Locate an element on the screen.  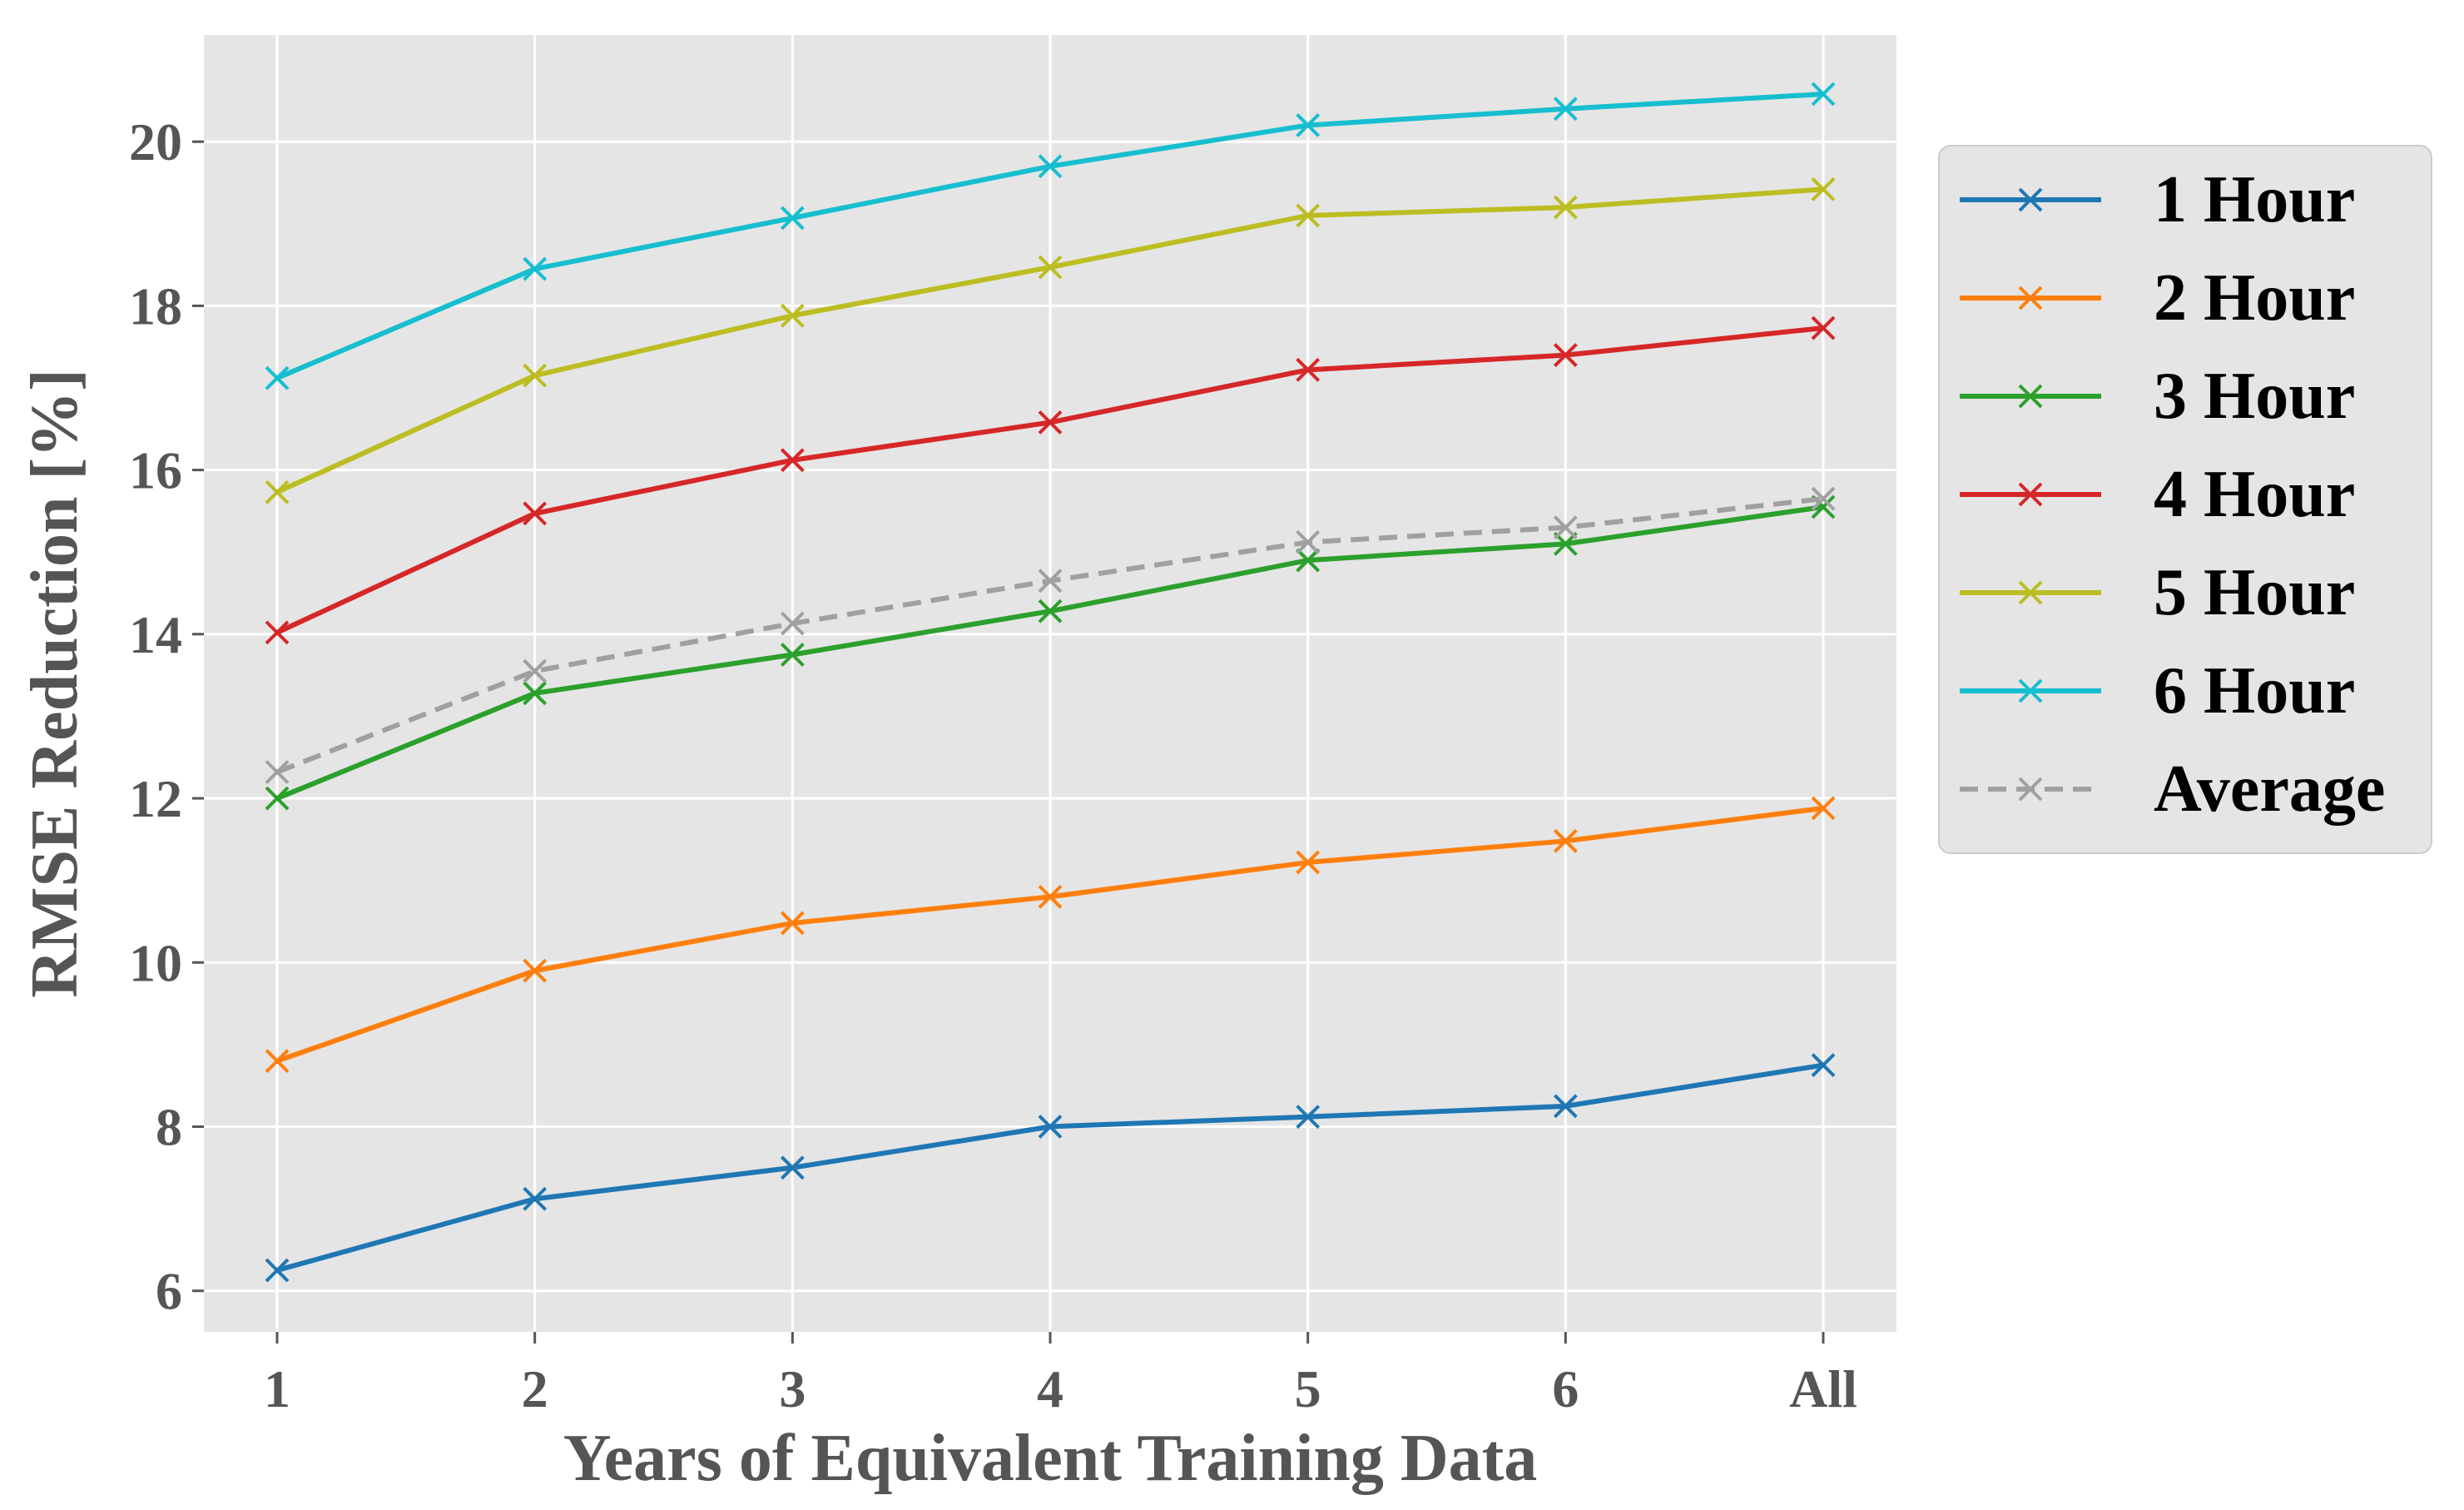
legend-label-average: Average is located at coordinates (2269, 789).